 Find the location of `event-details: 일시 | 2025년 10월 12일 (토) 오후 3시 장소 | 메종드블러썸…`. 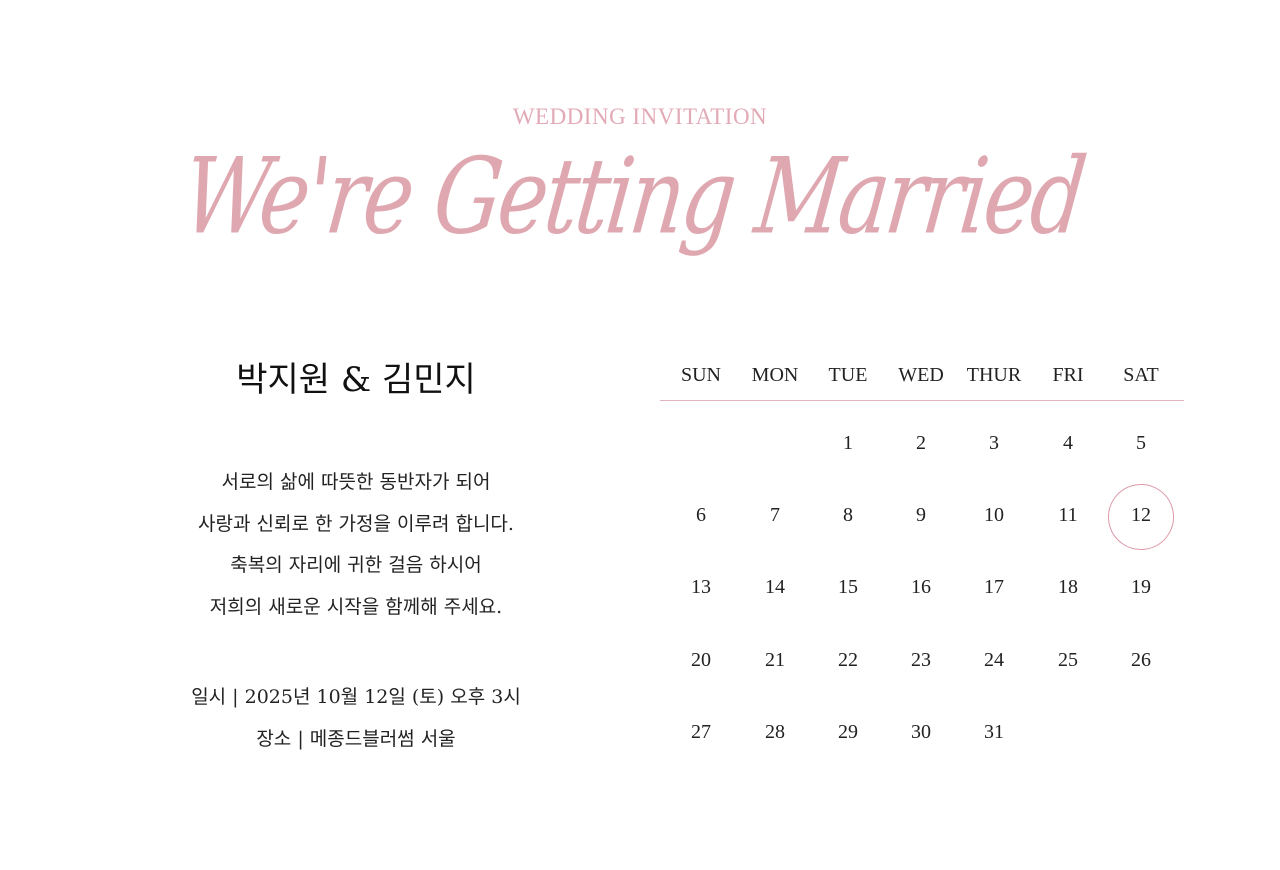

event-details: 일시 | 2025년 10월 12일 (토) 오후 3시 장소 | 메종드블러썸… is located at coordinates (356, 718).